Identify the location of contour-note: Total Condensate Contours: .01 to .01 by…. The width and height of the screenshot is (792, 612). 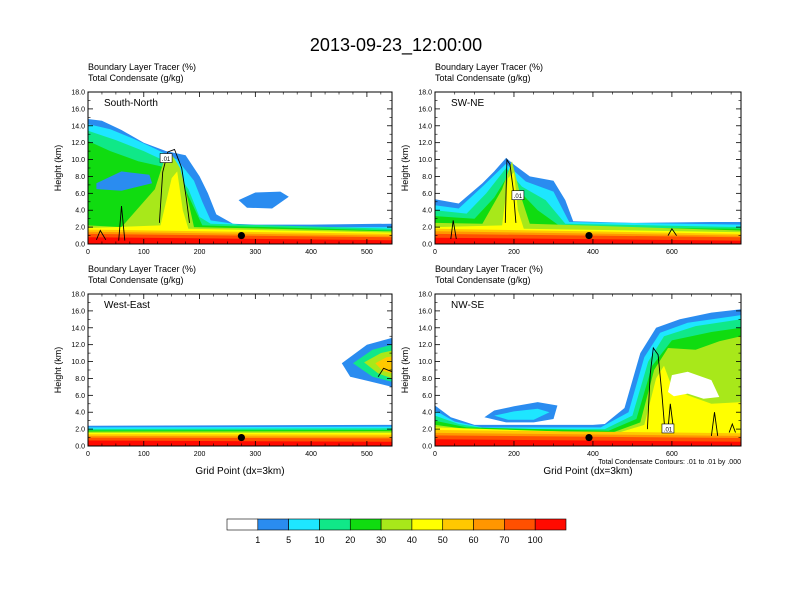
(669, 462).